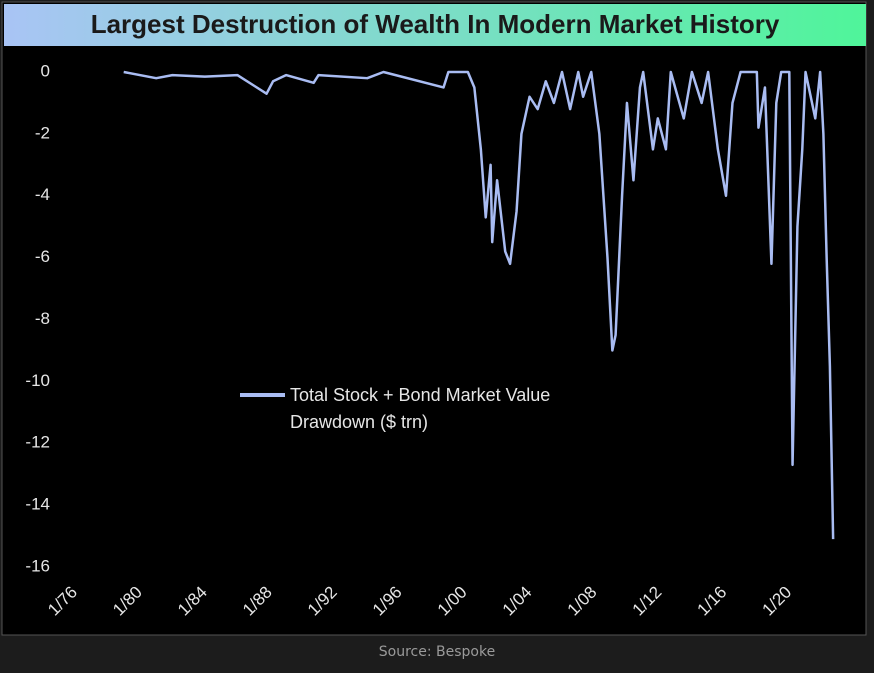 This screenshot has height=673, width=874. What do you see at coordinates (37, 565) in the screenshot?
I see `y-tick-label: -16` at bounding box center [37, 565].